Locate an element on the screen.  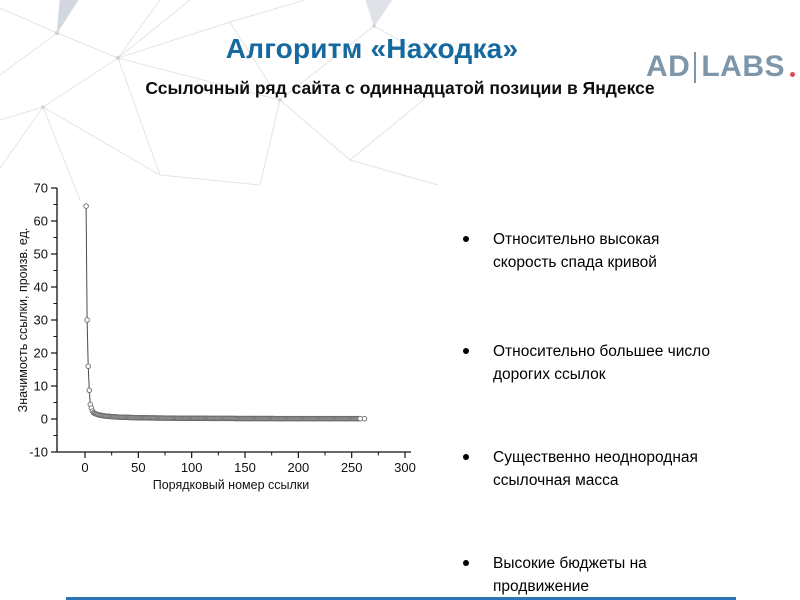
y-tick-label: 60 is located at coordinates (41, 221).